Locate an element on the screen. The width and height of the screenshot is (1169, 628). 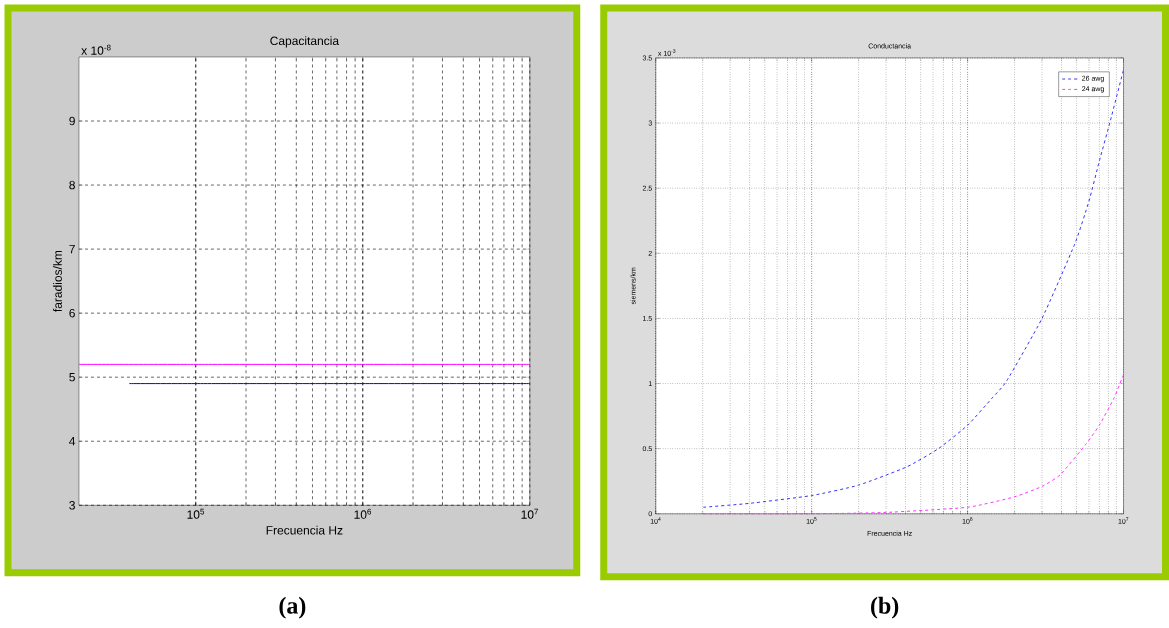
text: x 10$^{-8}$ is located at coordinates (96, 49).